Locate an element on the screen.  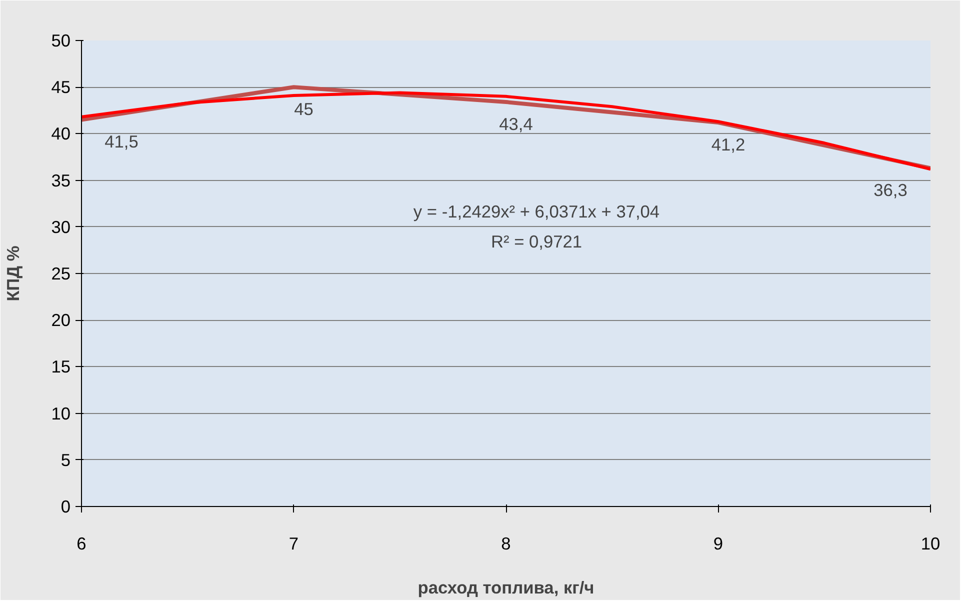
y-tick-label: 45 is located at coordinates (61, 87).